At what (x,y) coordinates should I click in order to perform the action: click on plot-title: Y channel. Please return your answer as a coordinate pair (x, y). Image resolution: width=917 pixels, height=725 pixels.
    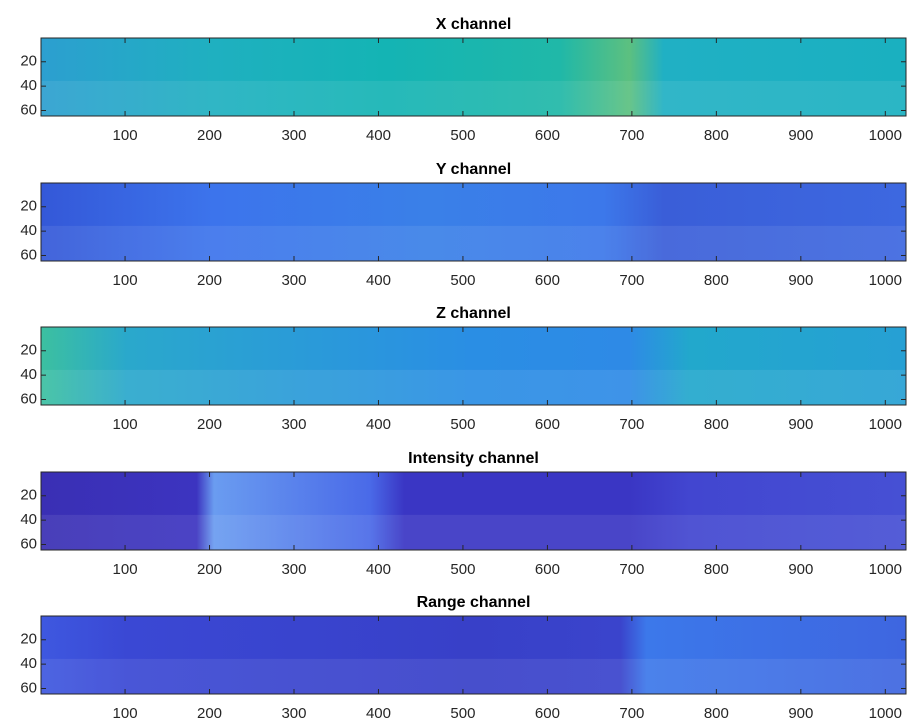
    Looking at the image, I should click on (473, 169).